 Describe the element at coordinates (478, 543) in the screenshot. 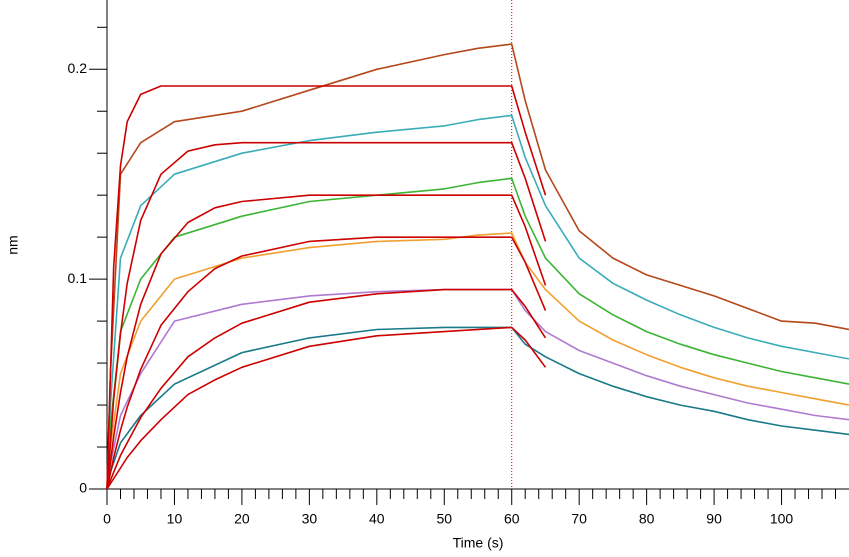

I see `x-axis-label: Time (s)` at that location.